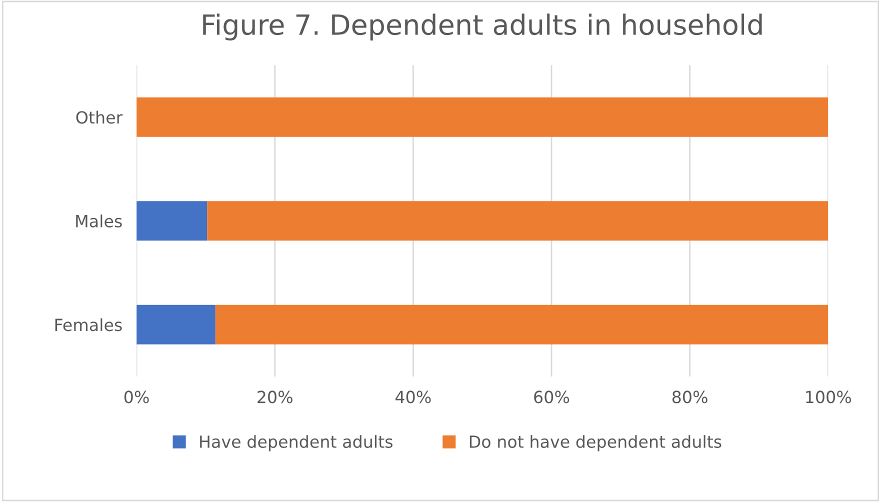 This screenshot has width=881, height=502. Describe the element at coordinates (552, 397) in the screenshot. I see `x-tick-label: 60%` at that location.